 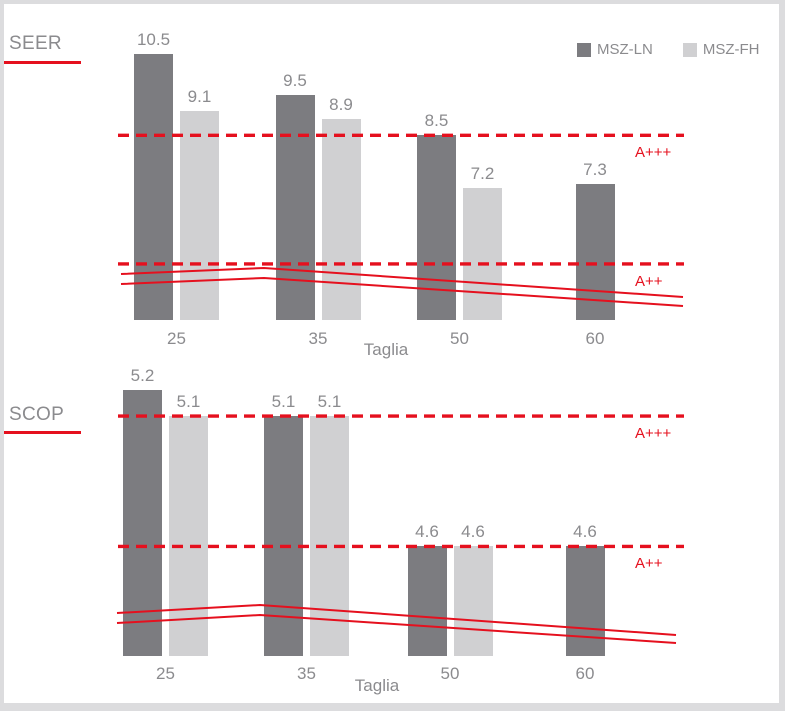 I want to click on seer-chart-title: SEER, so click(x=35, y=43).